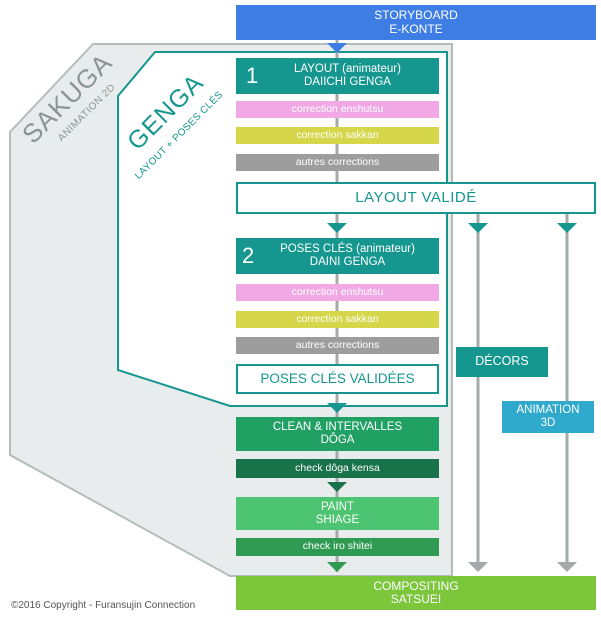  What do you see at coordinates (248, 255) in the screenshot?
I see `poses-step-number: 2` at bounding box center [248, 255].